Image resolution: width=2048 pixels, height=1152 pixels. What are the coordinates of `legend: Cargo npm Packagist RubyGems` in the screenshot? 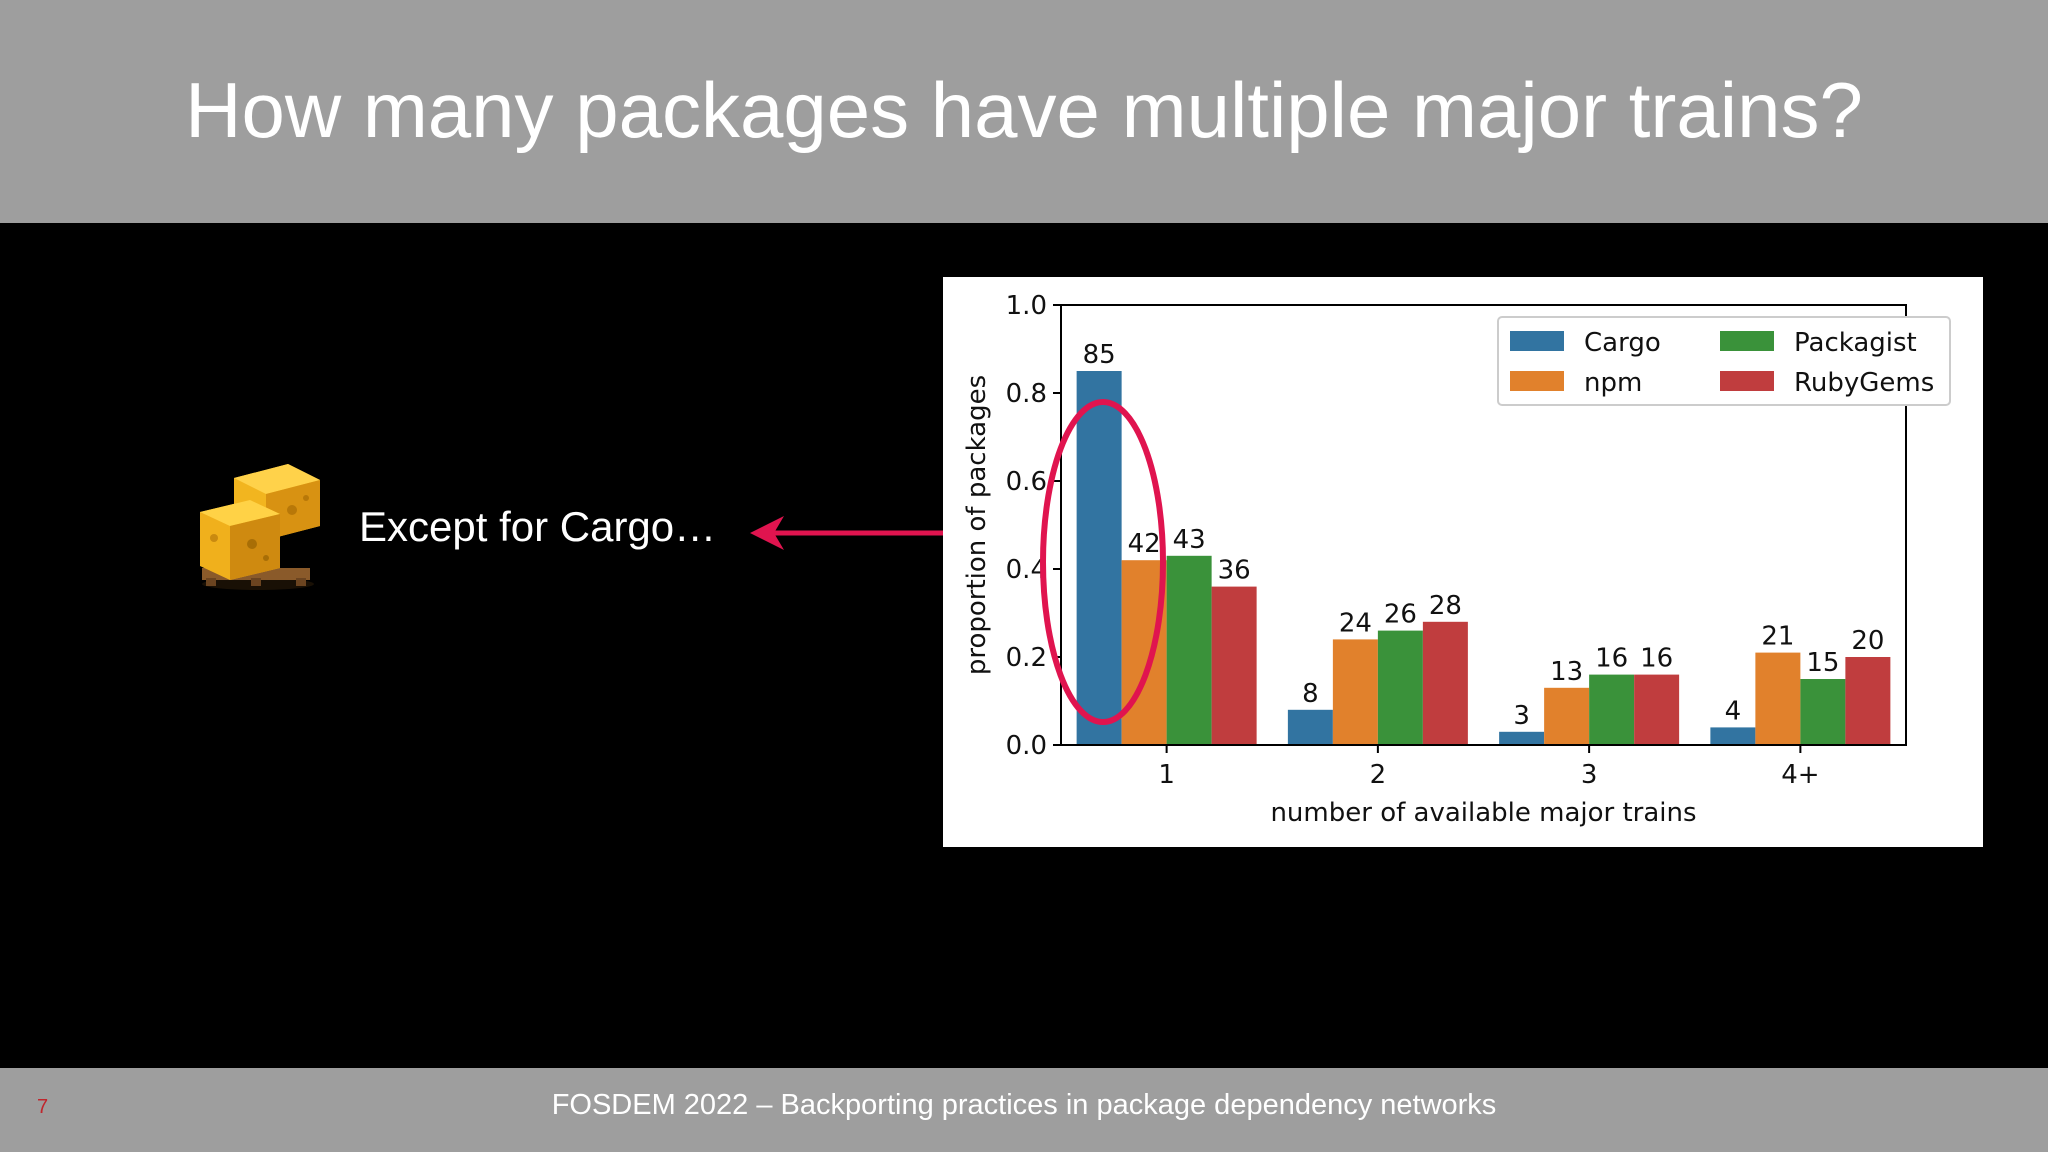 It's located at (1724, 361).